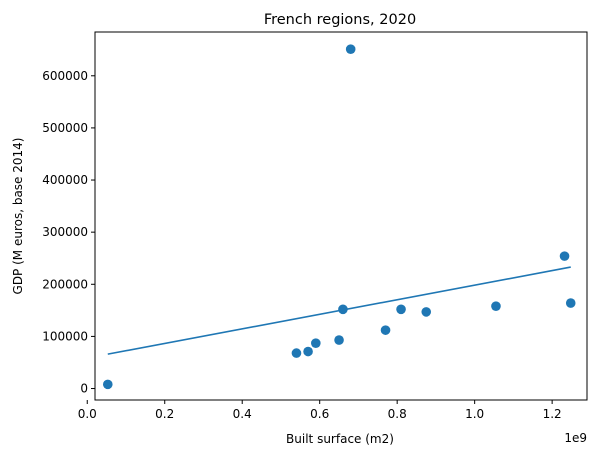  I want to click on y-tick-label: 100000, so click(65, 336).